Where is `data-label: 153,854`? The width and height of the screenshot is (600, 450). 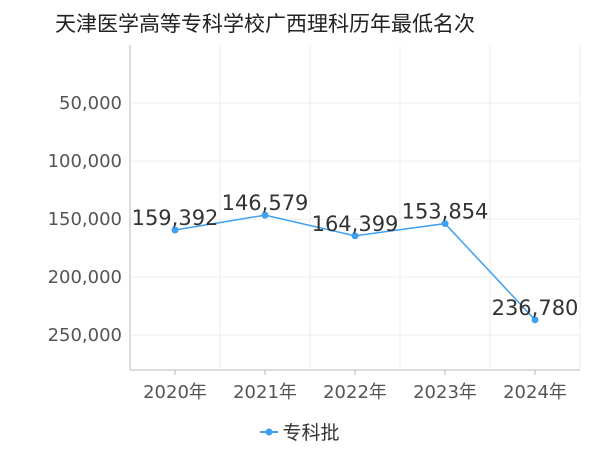 data-label: 153,854 is located at coordinates (445, 212).